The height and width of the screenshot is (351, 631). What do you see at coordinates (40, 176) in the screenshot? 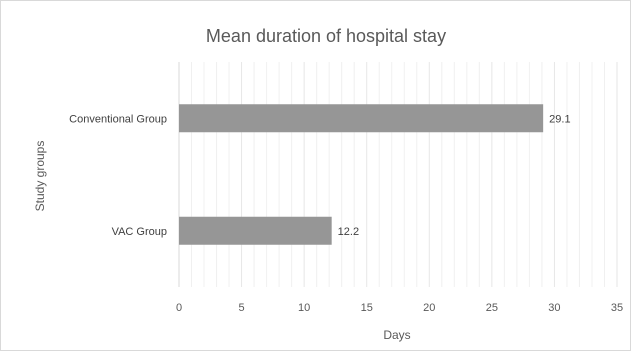
I see `y-axis-title: Study groups` at bounding box center [40, 176].